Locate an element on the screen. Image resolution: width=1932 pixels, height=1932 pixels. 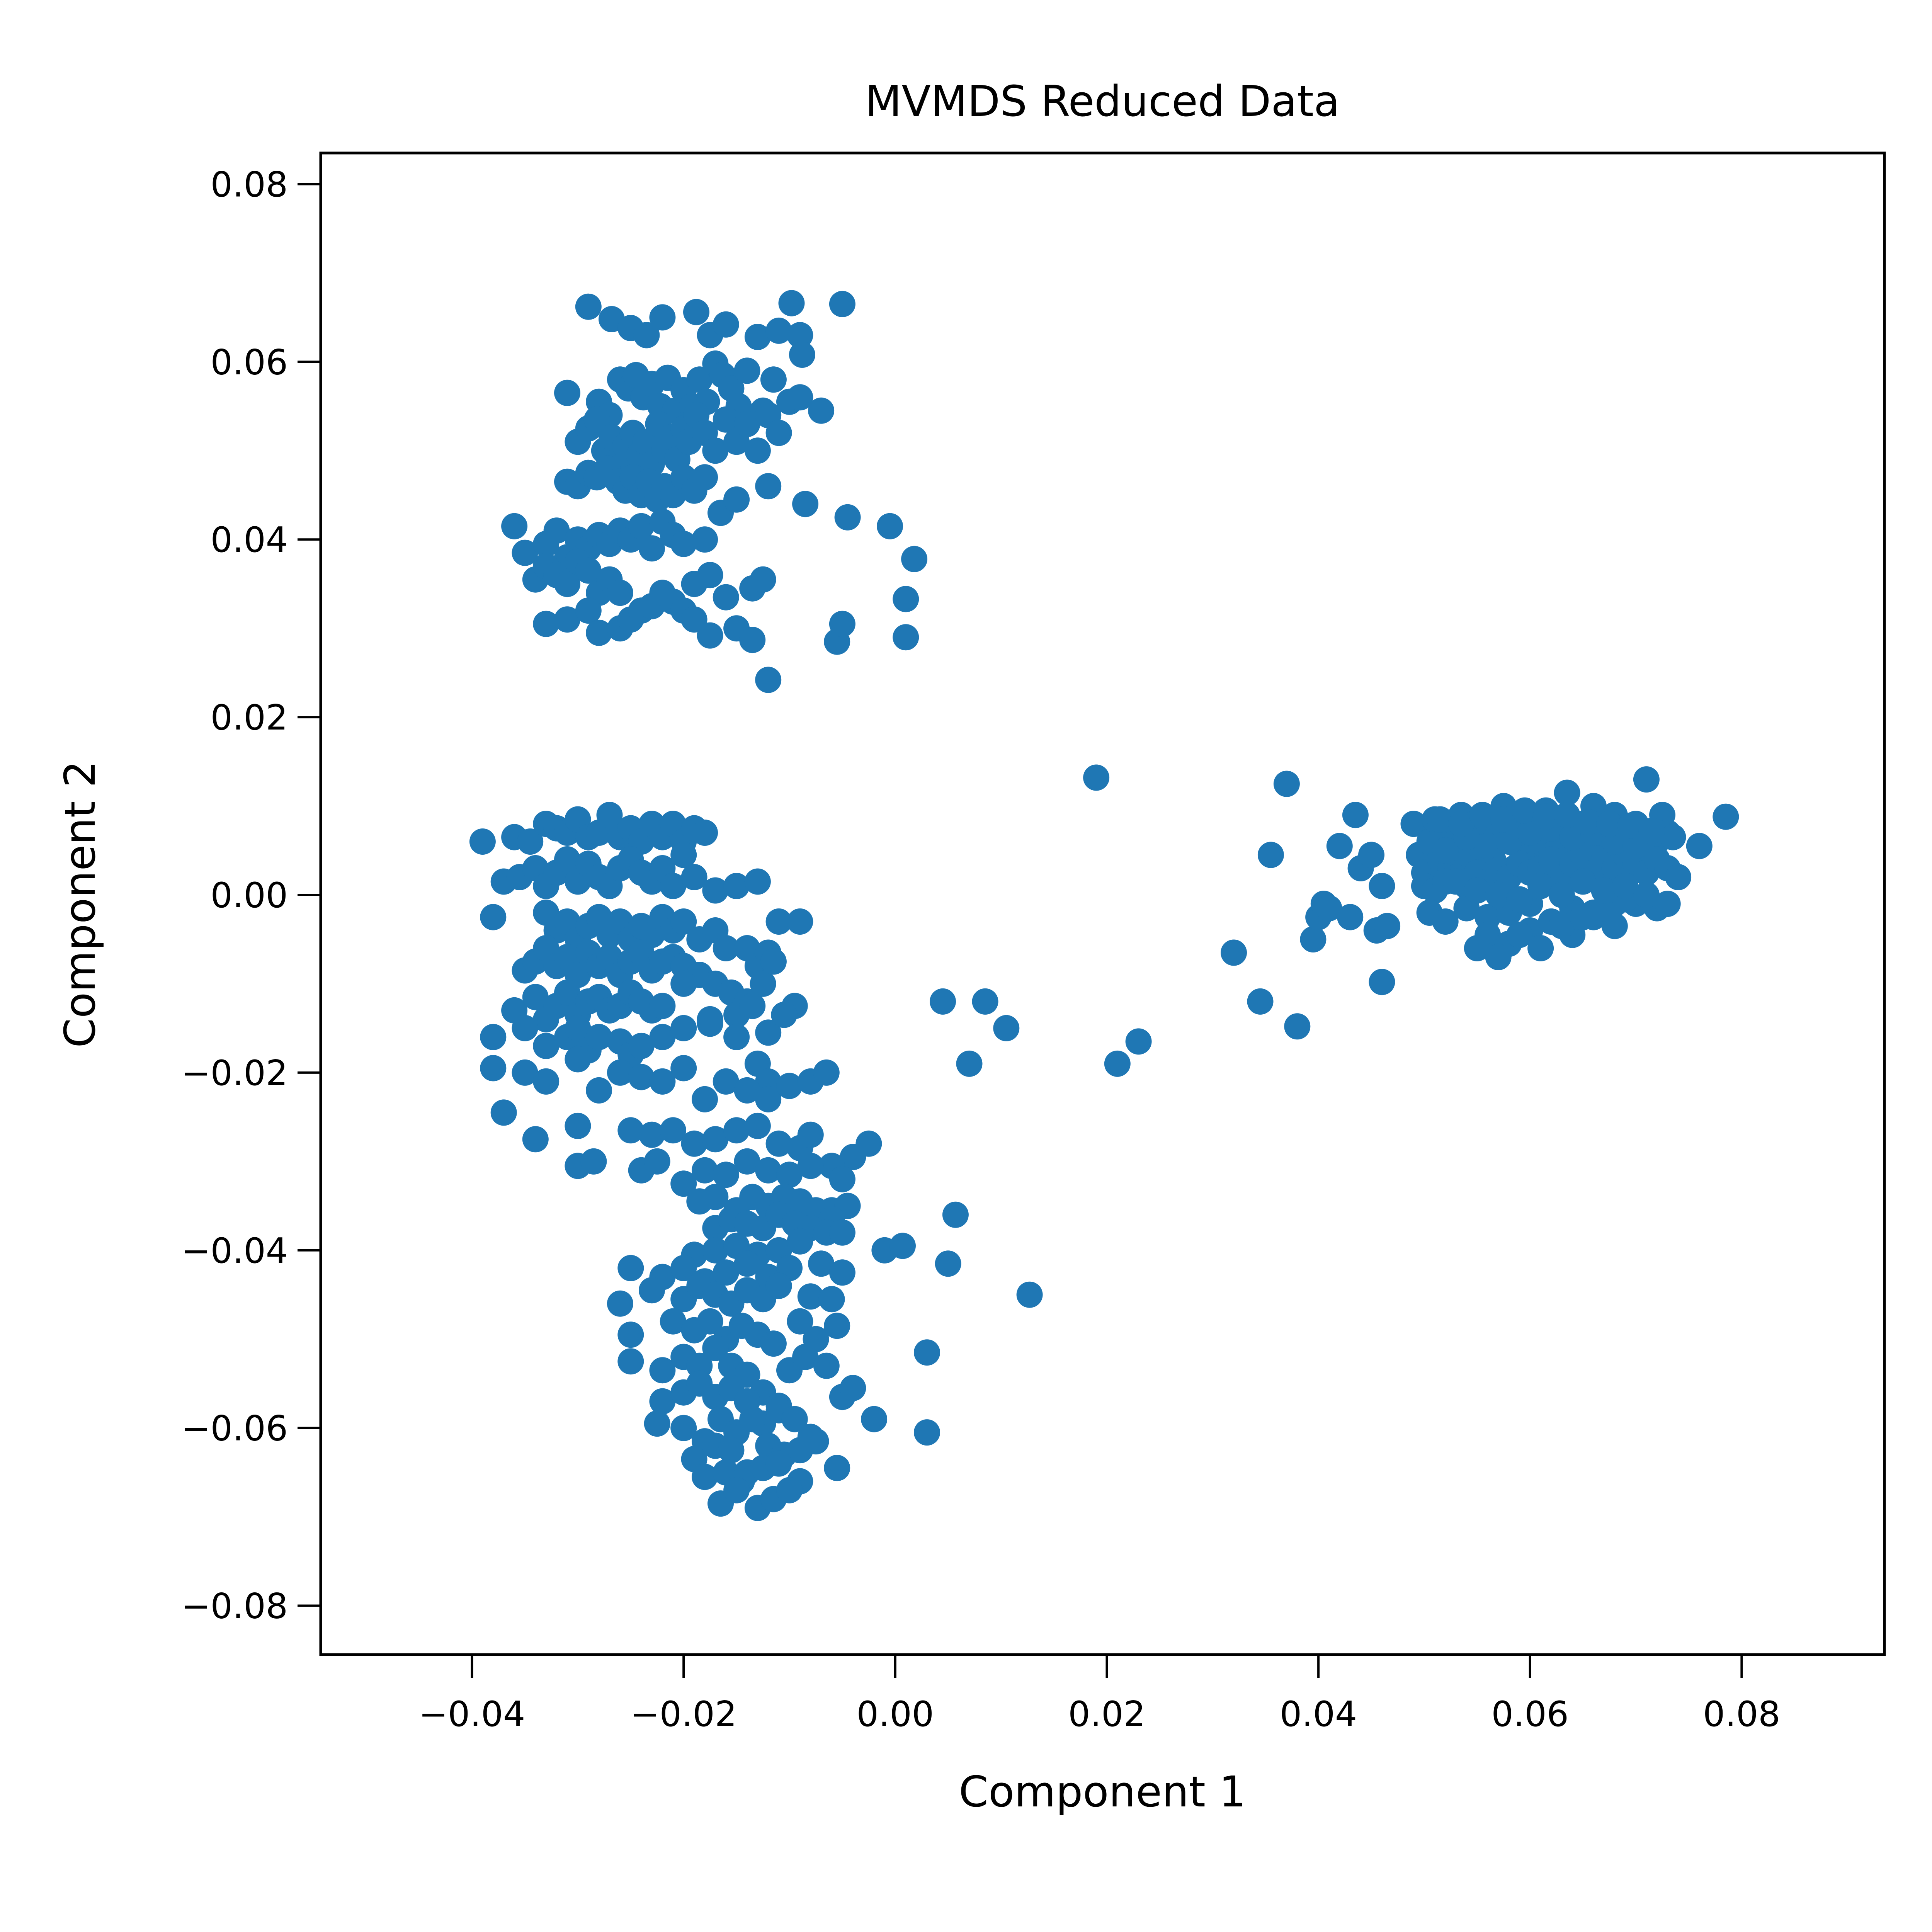
y-axis-label: Component 2 is located at coordinates (80, 904).